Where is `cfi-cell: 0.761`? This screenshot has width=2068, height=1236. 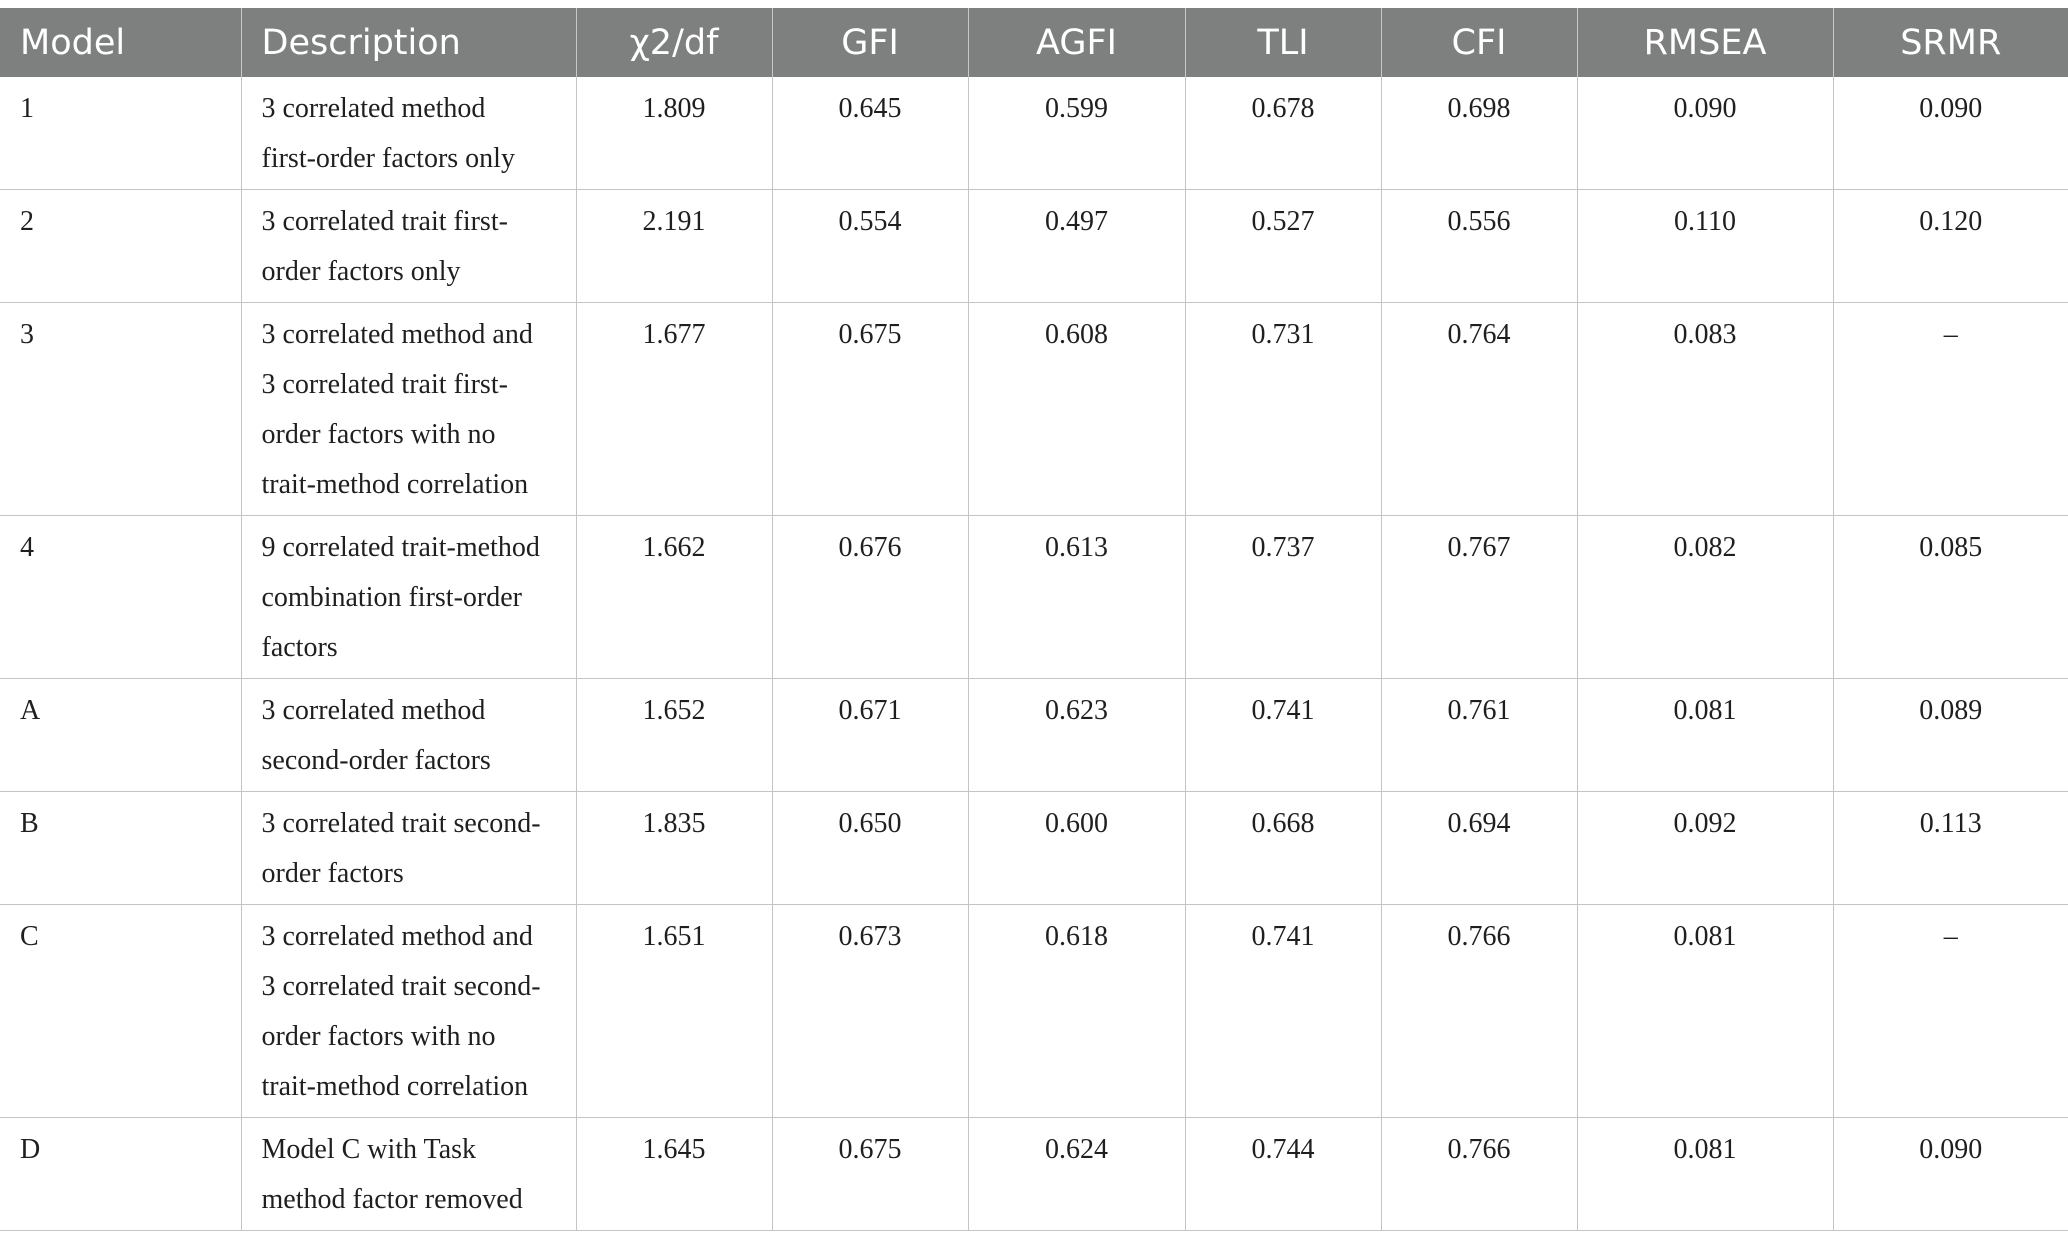 cfi-cell: 0.761 is located at coordinates (1479, 735).